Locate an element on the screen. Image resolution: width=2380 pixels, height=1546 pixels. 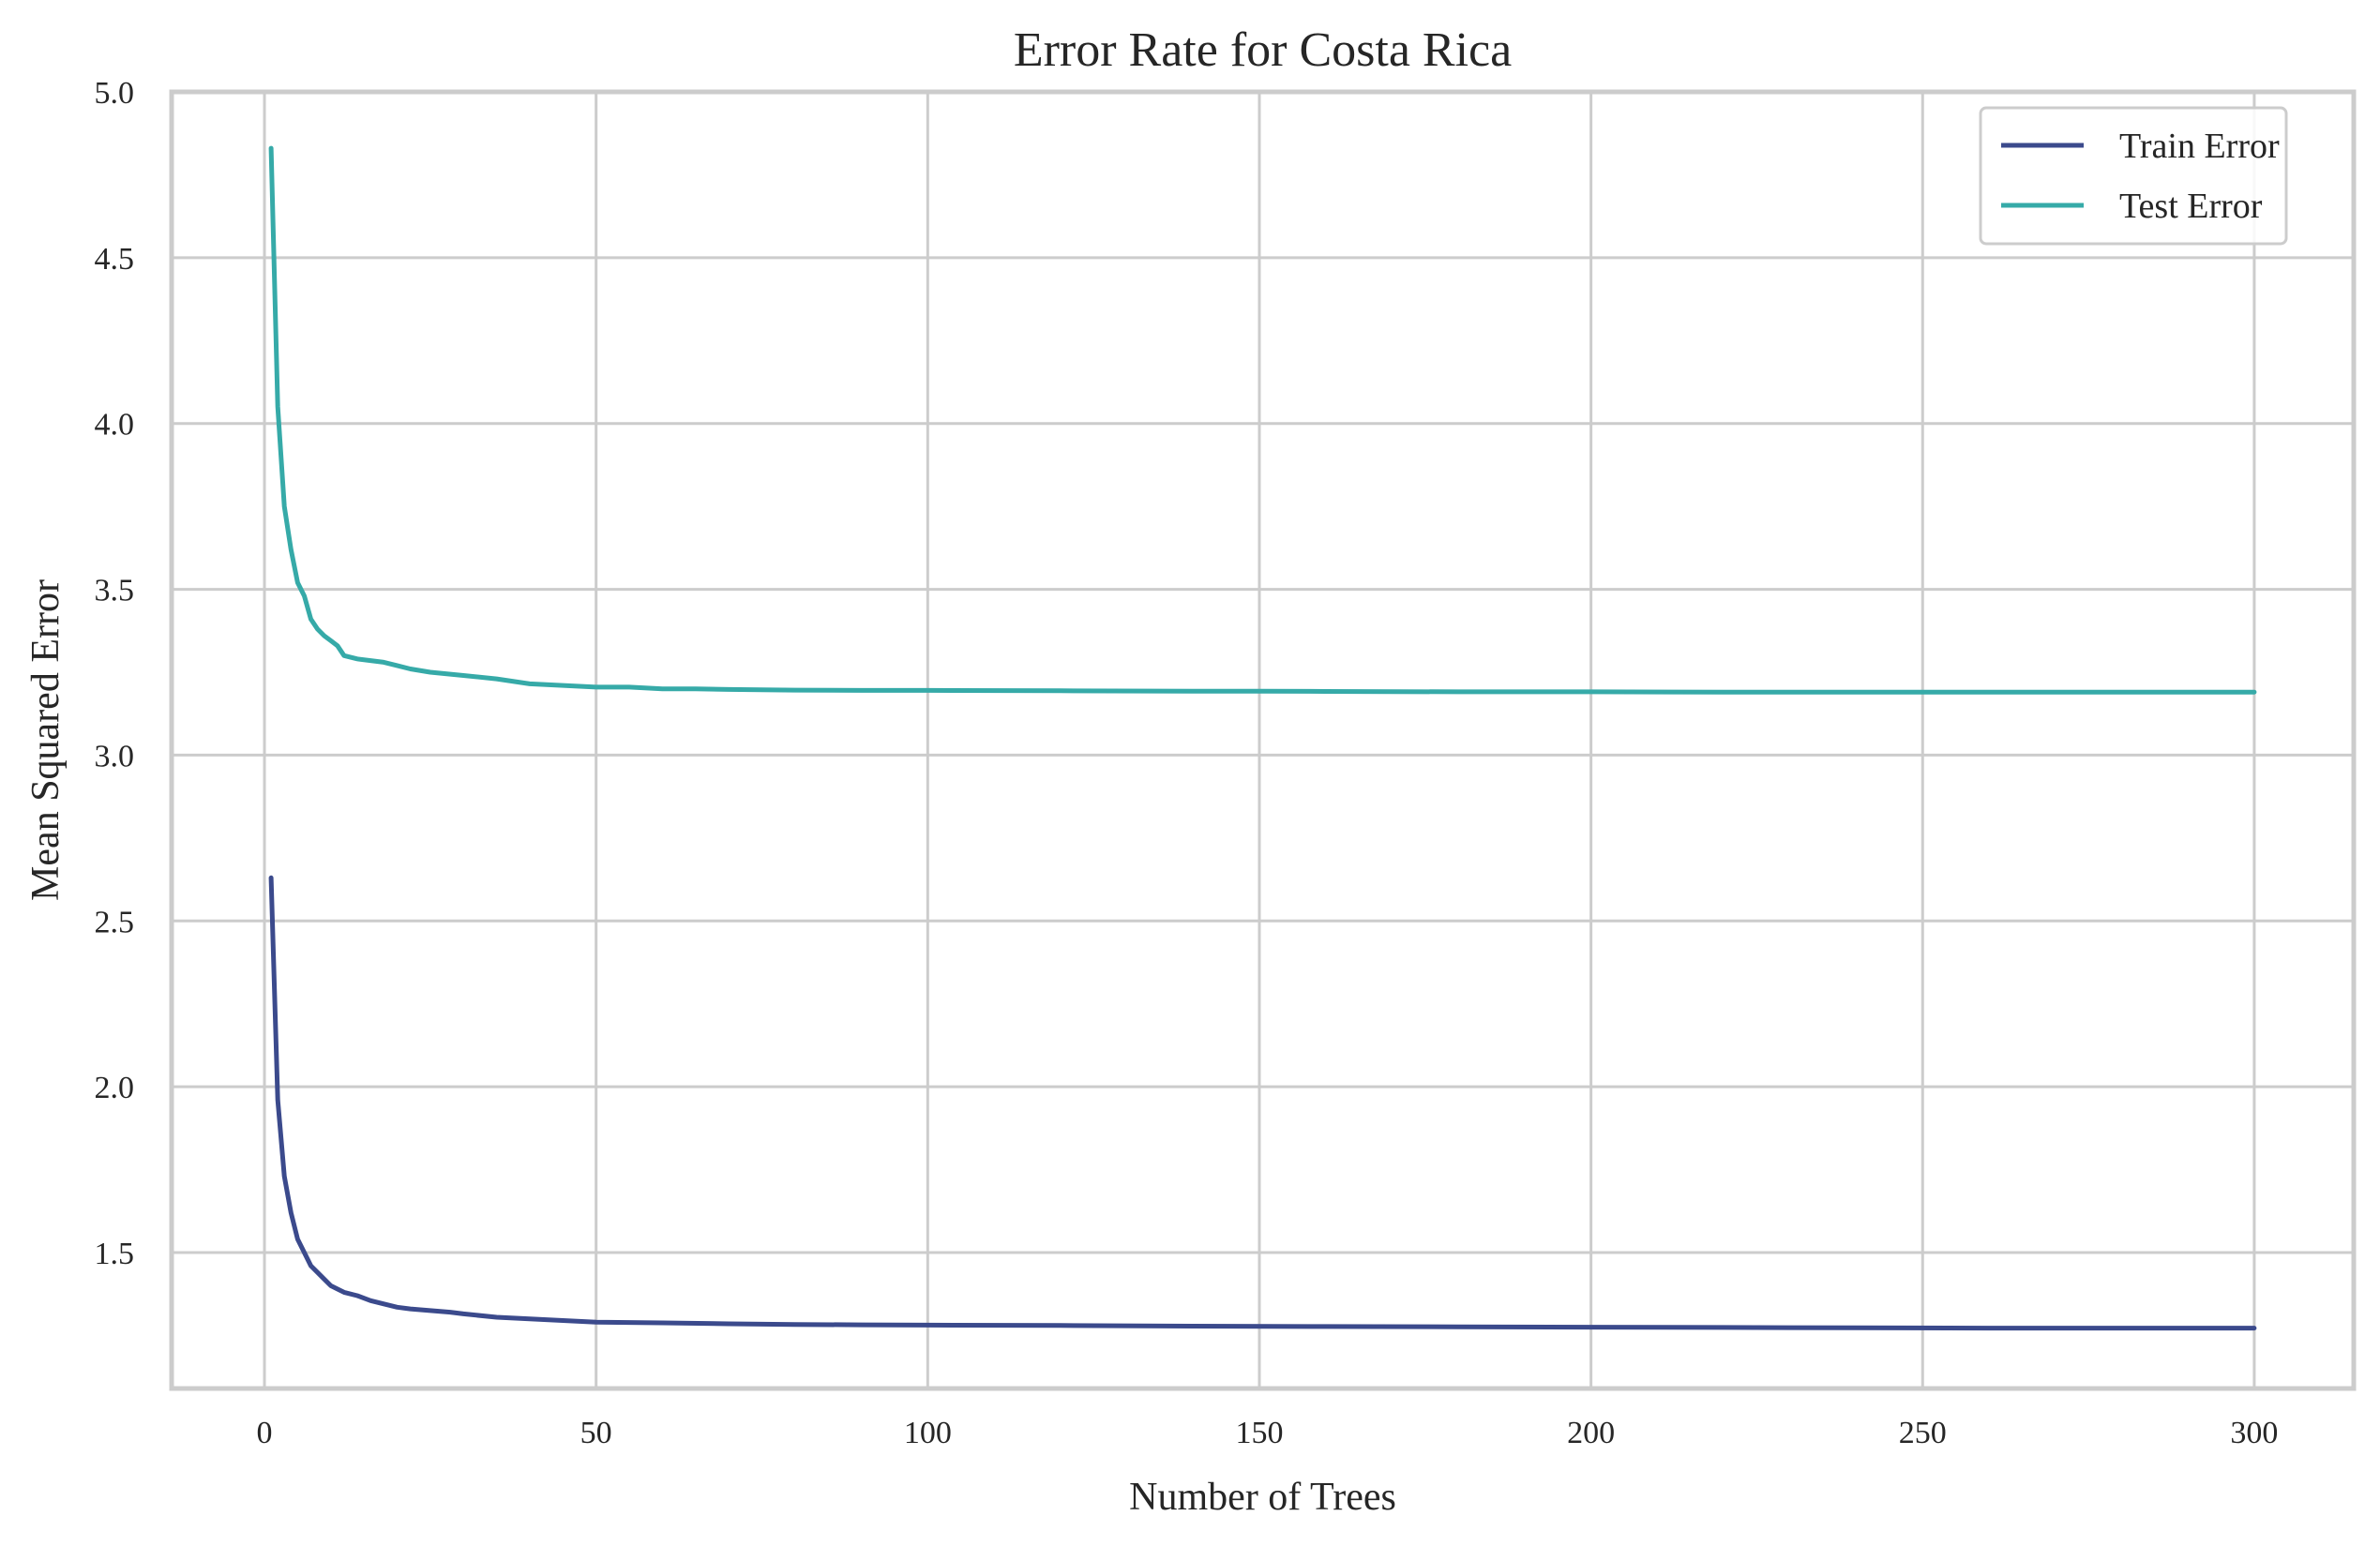
chart-title: Error Rate for Costa Rica is located at coordinates (1263, 50).